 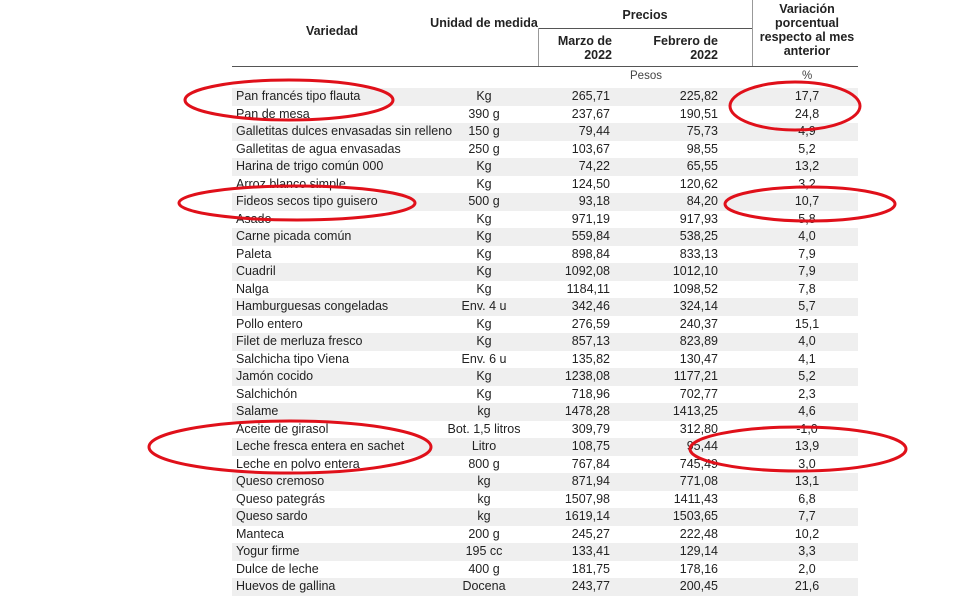 I want to click on item-unit: 800 g, so click(x=484, y=463).